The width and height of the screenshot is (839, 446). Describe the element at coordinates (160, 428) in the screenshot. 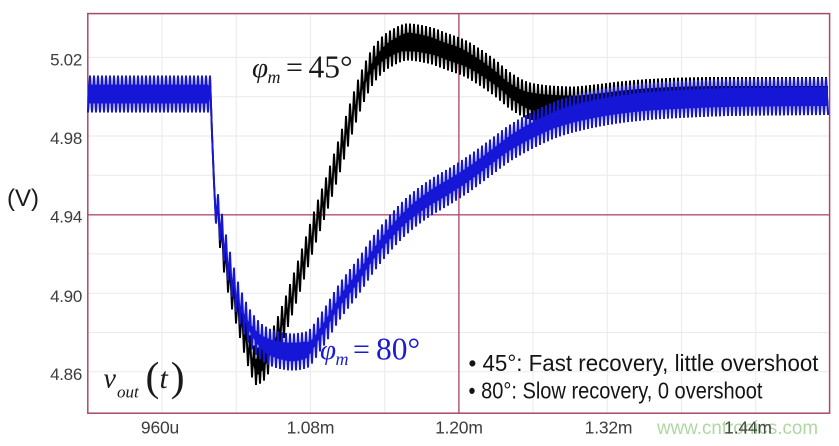

I see `svg-text: 960u` at that location.